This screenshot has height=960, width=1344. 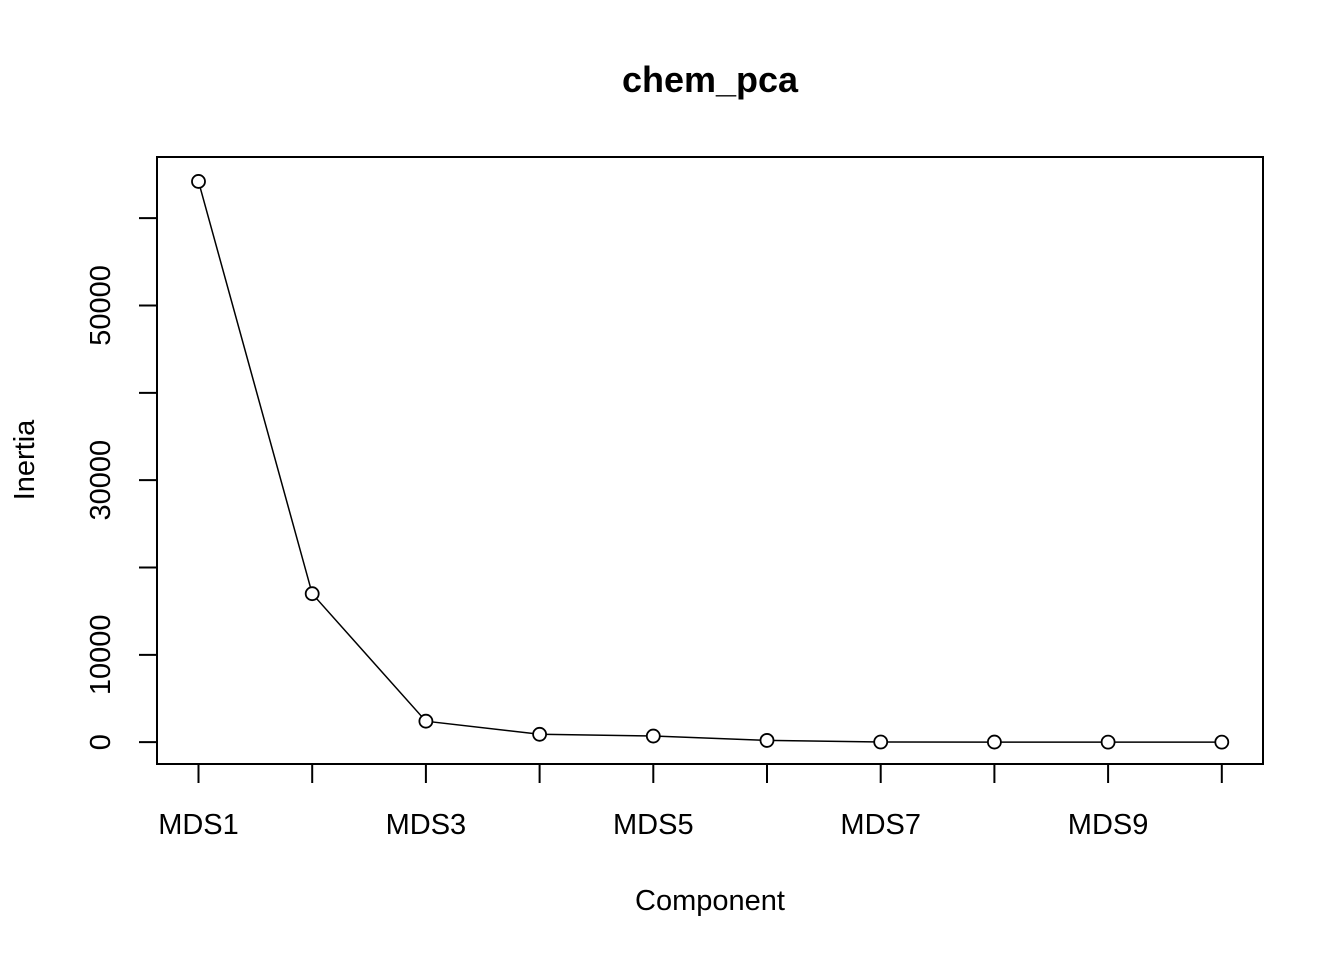 What do you see at coordinates (1108, 825) in the screenshot?
I see `x-tick-label: MDS9` at bounding box center [1108, 825].